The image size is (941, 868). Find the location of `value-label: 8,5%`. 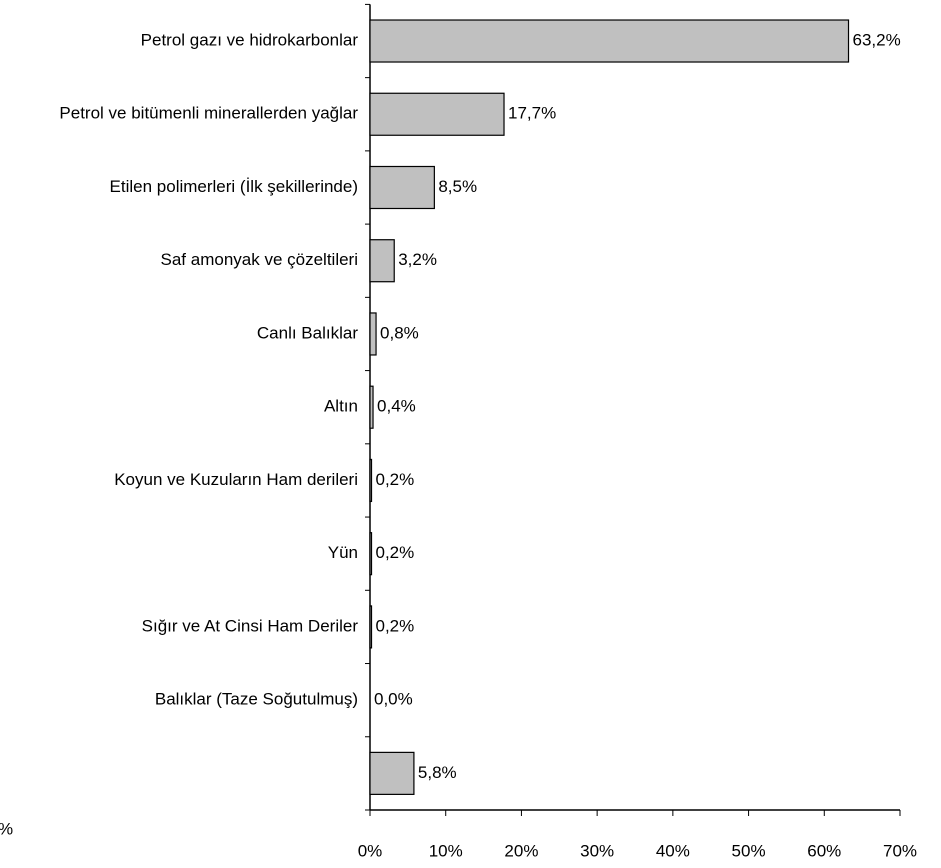

value-label: 8,5% is located at coordinates (457, 186).